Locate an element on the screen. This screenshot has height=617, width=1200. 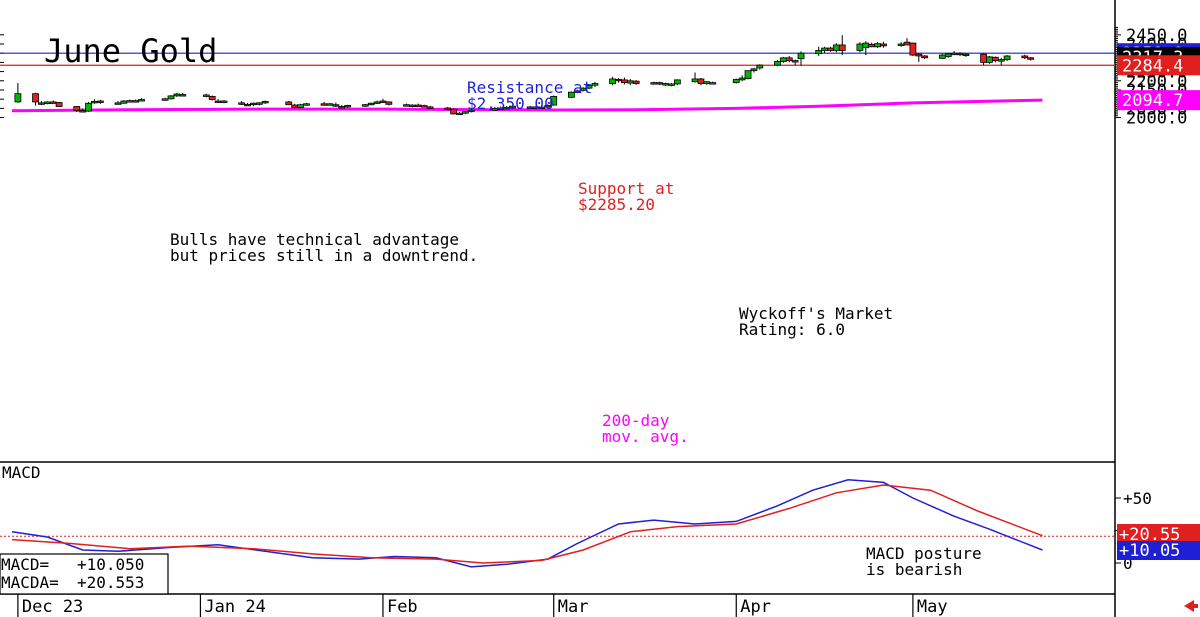
month-label: Mar is located at coordinates (573, 607).